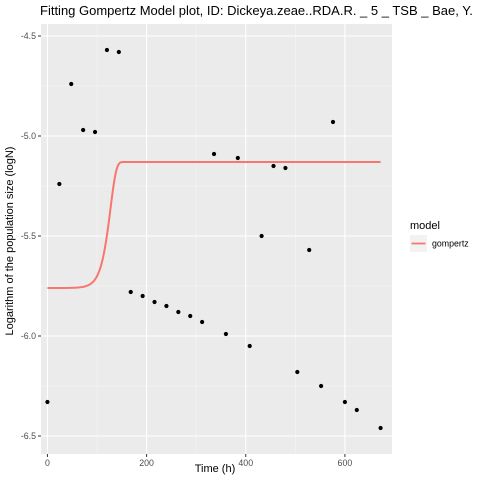 The height and width of the screenshot is (480, 480). Describe the element at coordinates (47, 463) in the screenshot. I see `x-tick-label: 0` at that location.